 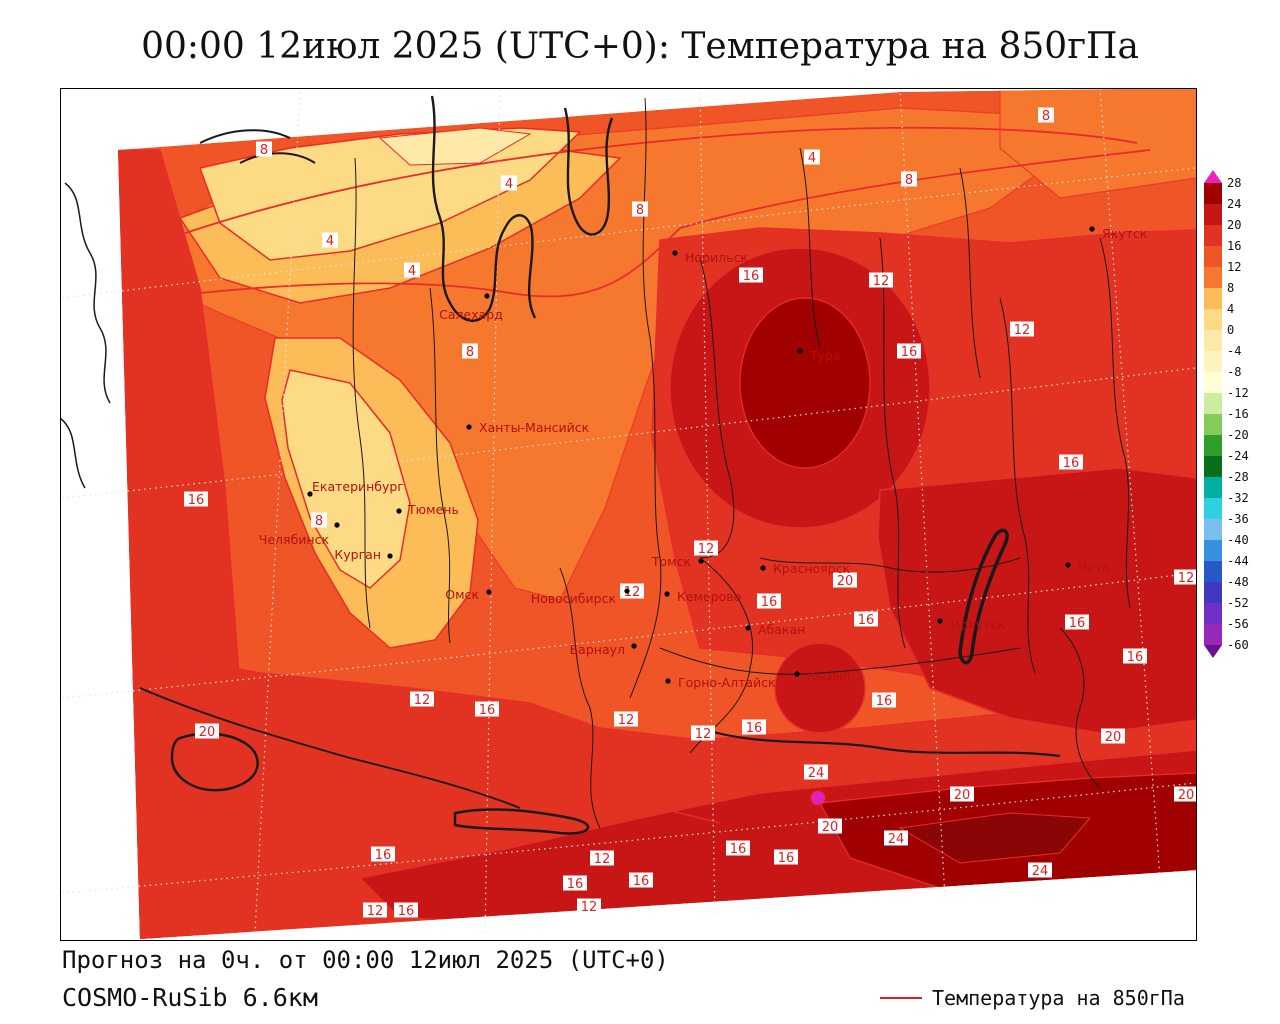 What do you see at coordinates (978, 624) in the screenshot?
I see `city-label: Иркутск` at bounding box center [978, 624].